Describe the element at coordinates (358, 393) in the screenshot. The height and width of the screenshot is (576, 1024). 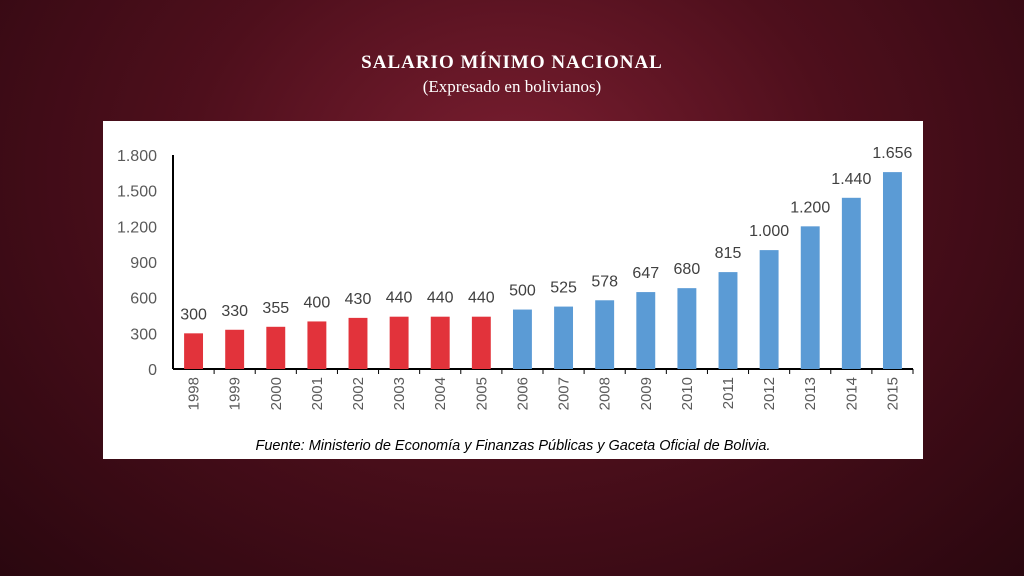
I see `x-tick-label: 2002` at that location.